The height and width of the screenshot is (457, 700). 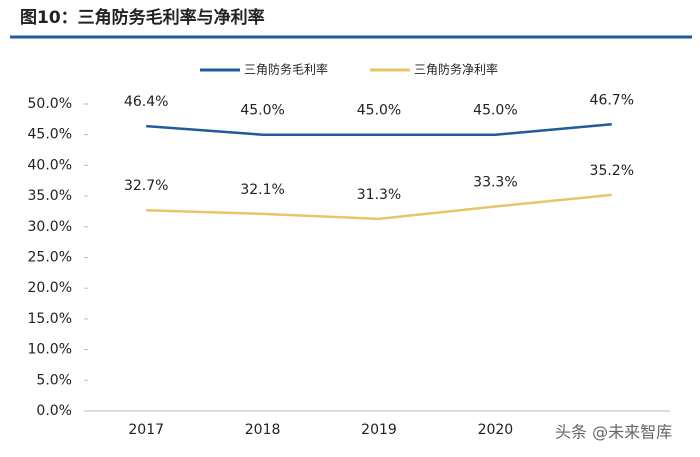 What do you see at coordinates (612, 171) in the screenshot?
I see `data-label: 35.2%` at bounding box center [612, 171].